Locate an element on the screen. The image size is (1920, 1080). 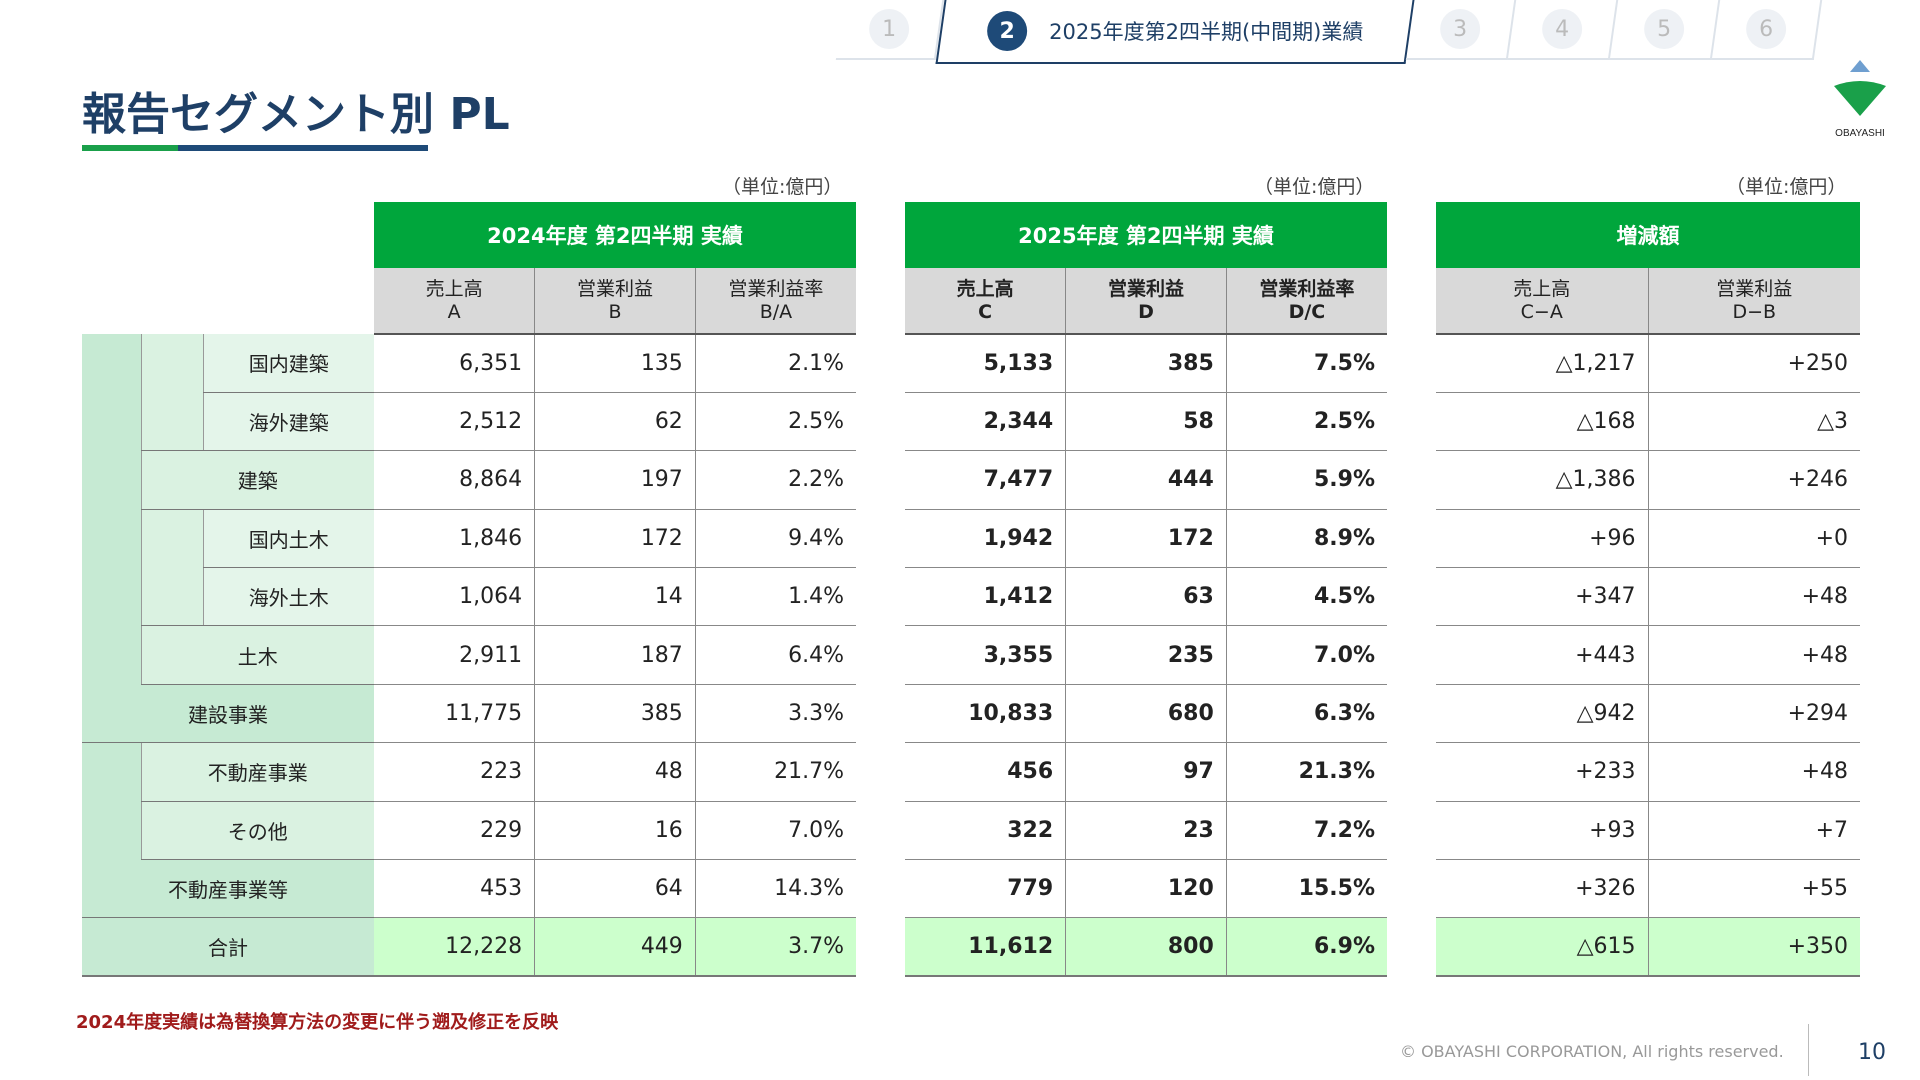
section-tabs: 1 2 2025年度第2四半期(中間期)業績 3 4 5 6 is located at coordinates (1337, 33).